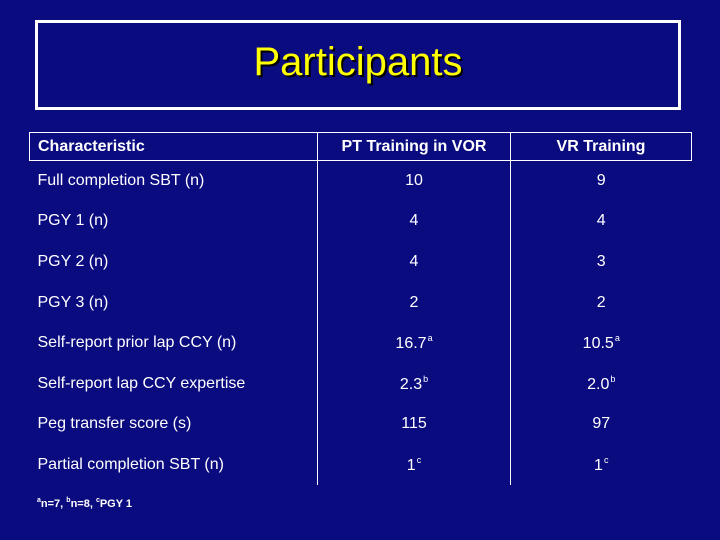  I want to click on pt-training-value-cell: 2, so click(414, 302).